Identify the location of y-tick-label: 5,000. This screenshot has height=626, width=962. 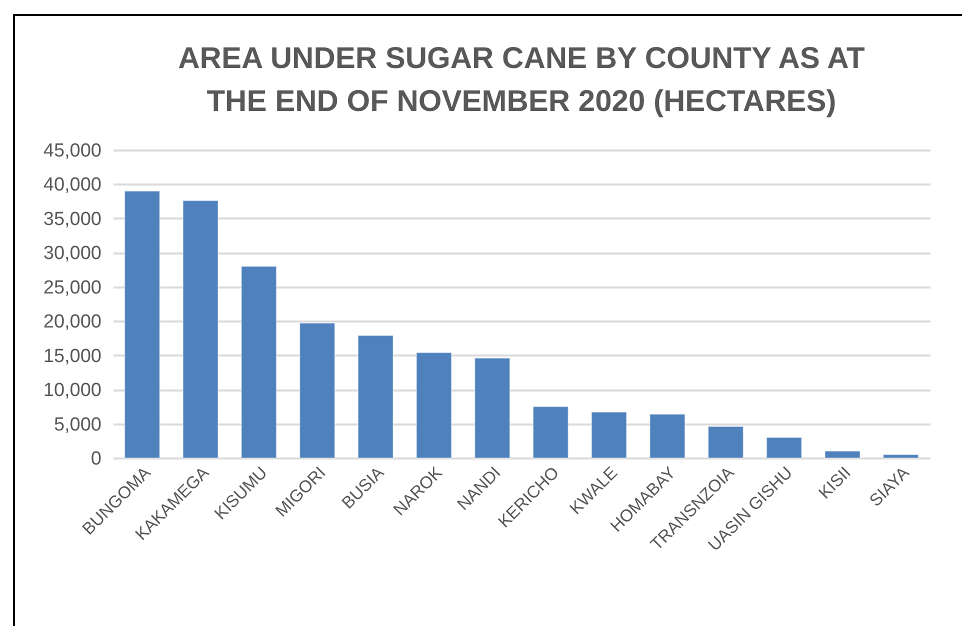
(78, 425).